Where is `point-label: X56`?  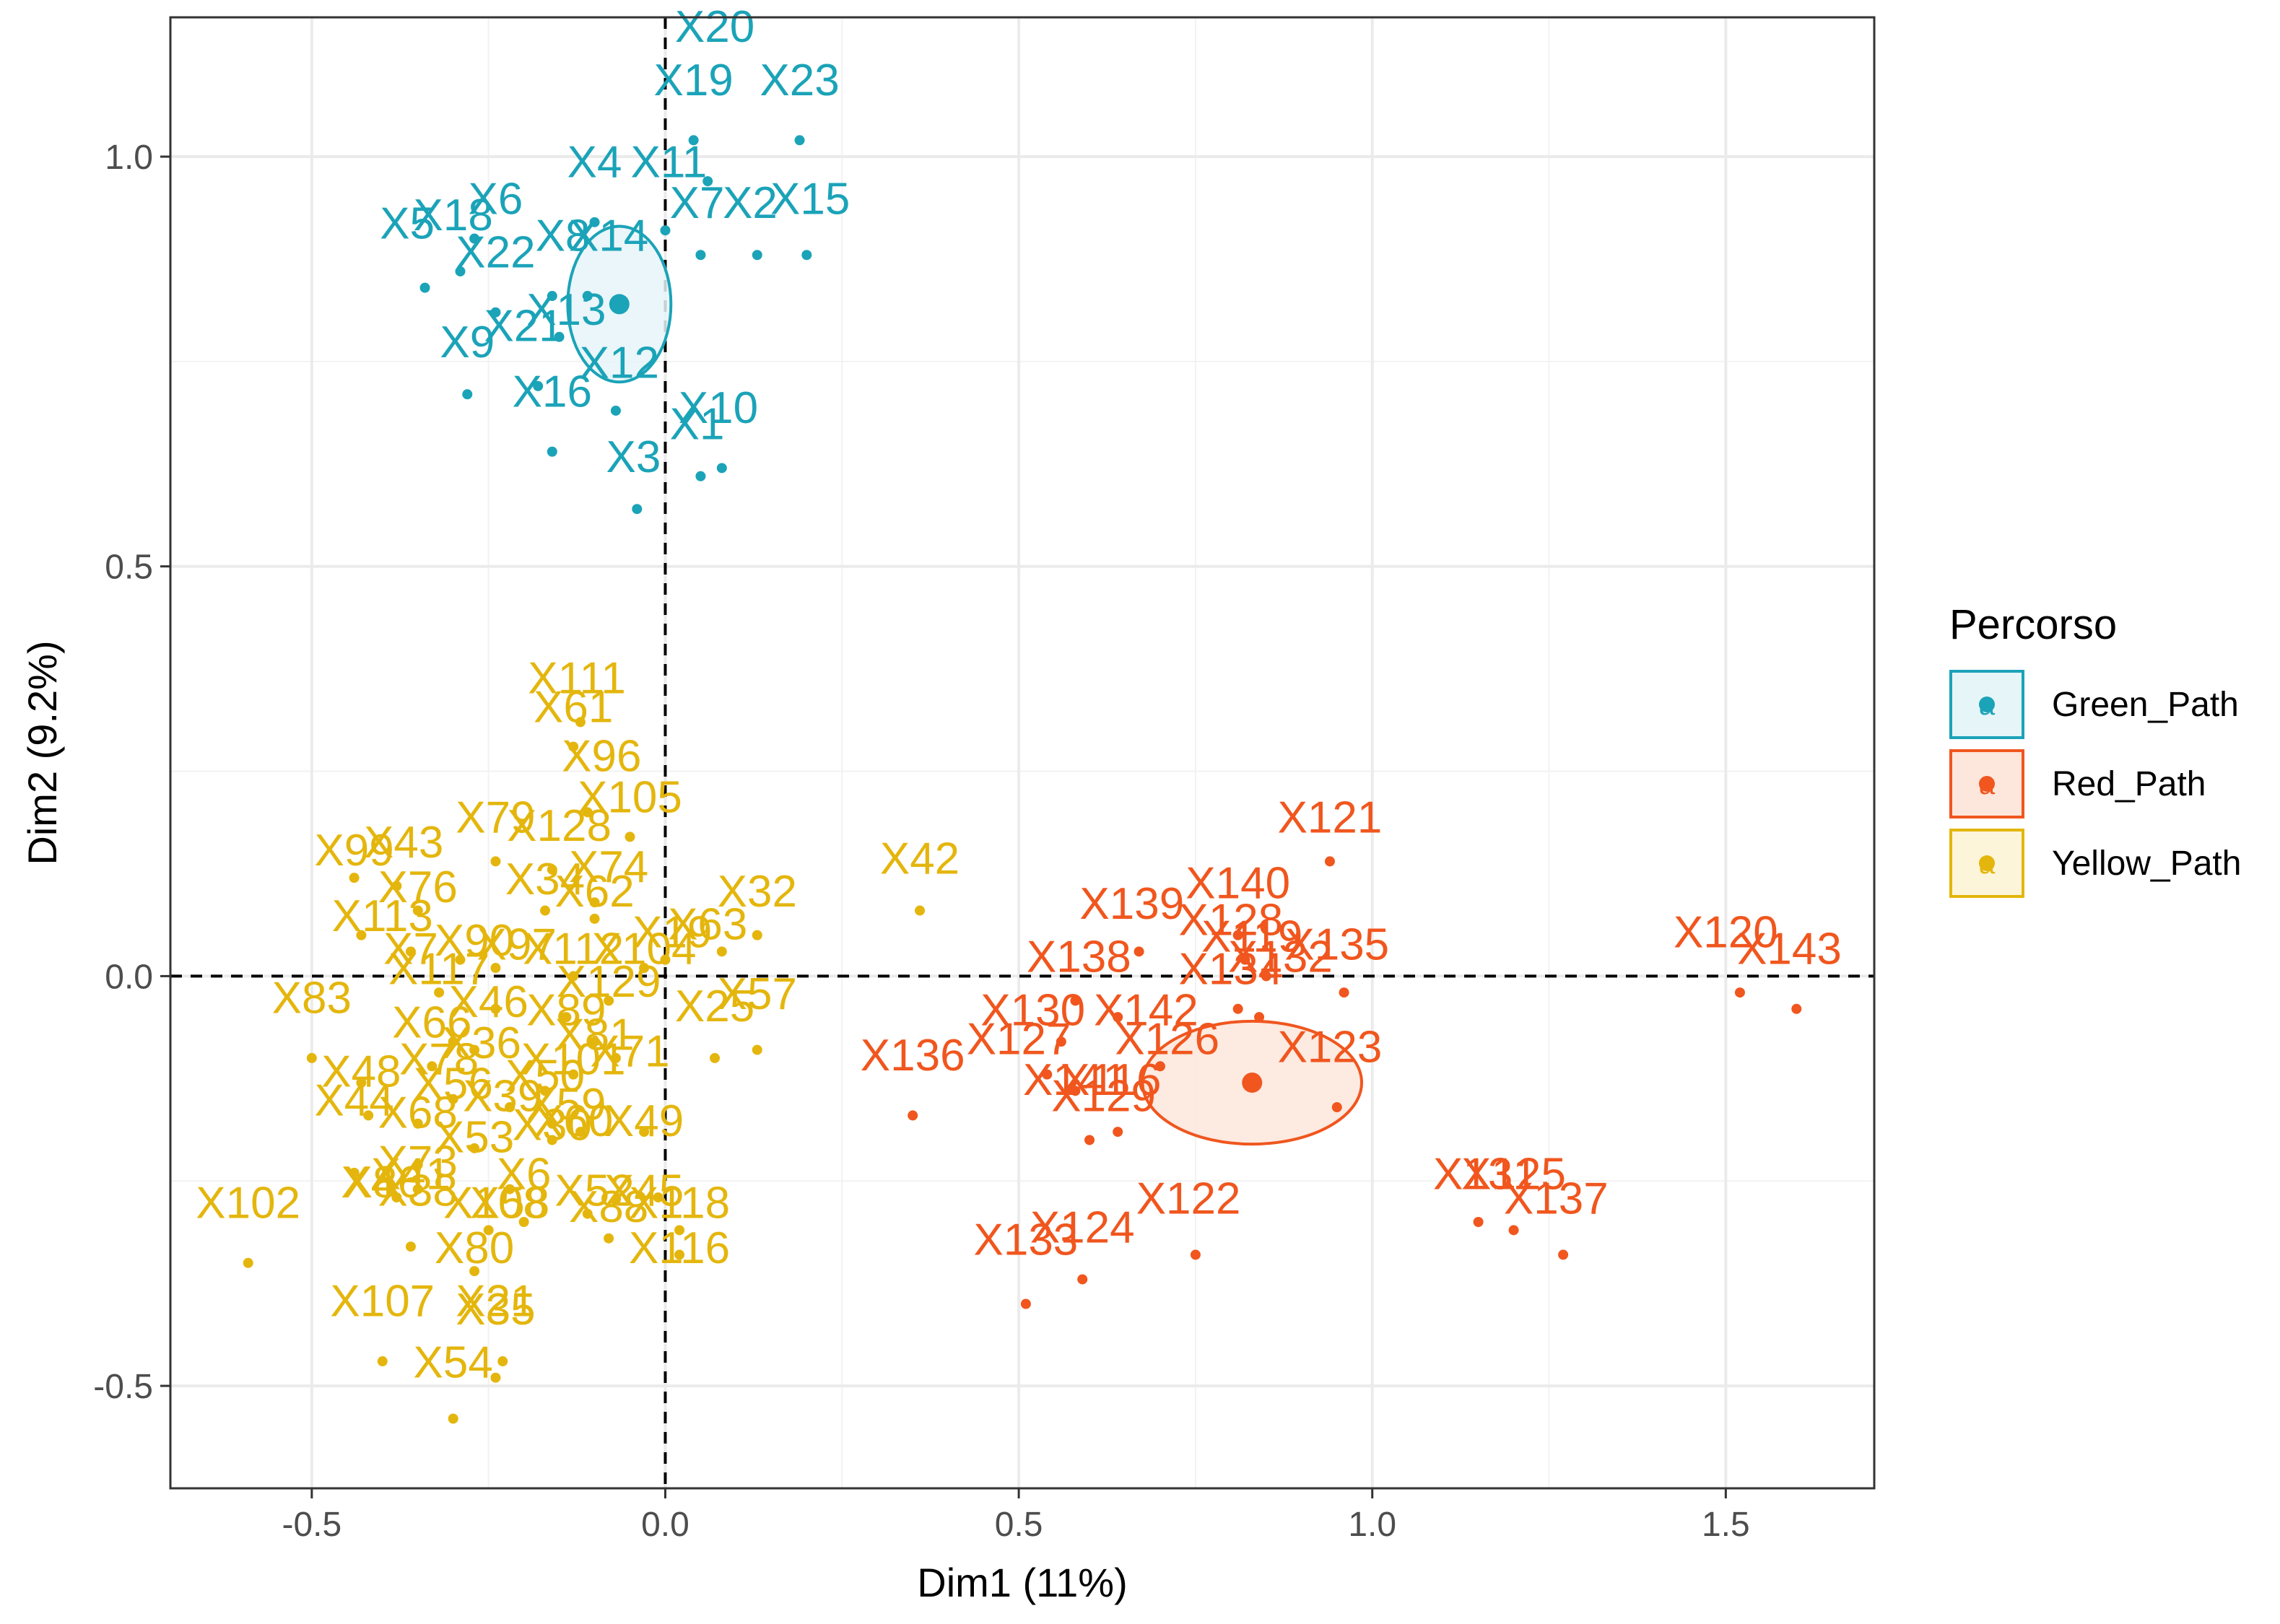 point-label: X56 is located at coordinates (453, 1084).